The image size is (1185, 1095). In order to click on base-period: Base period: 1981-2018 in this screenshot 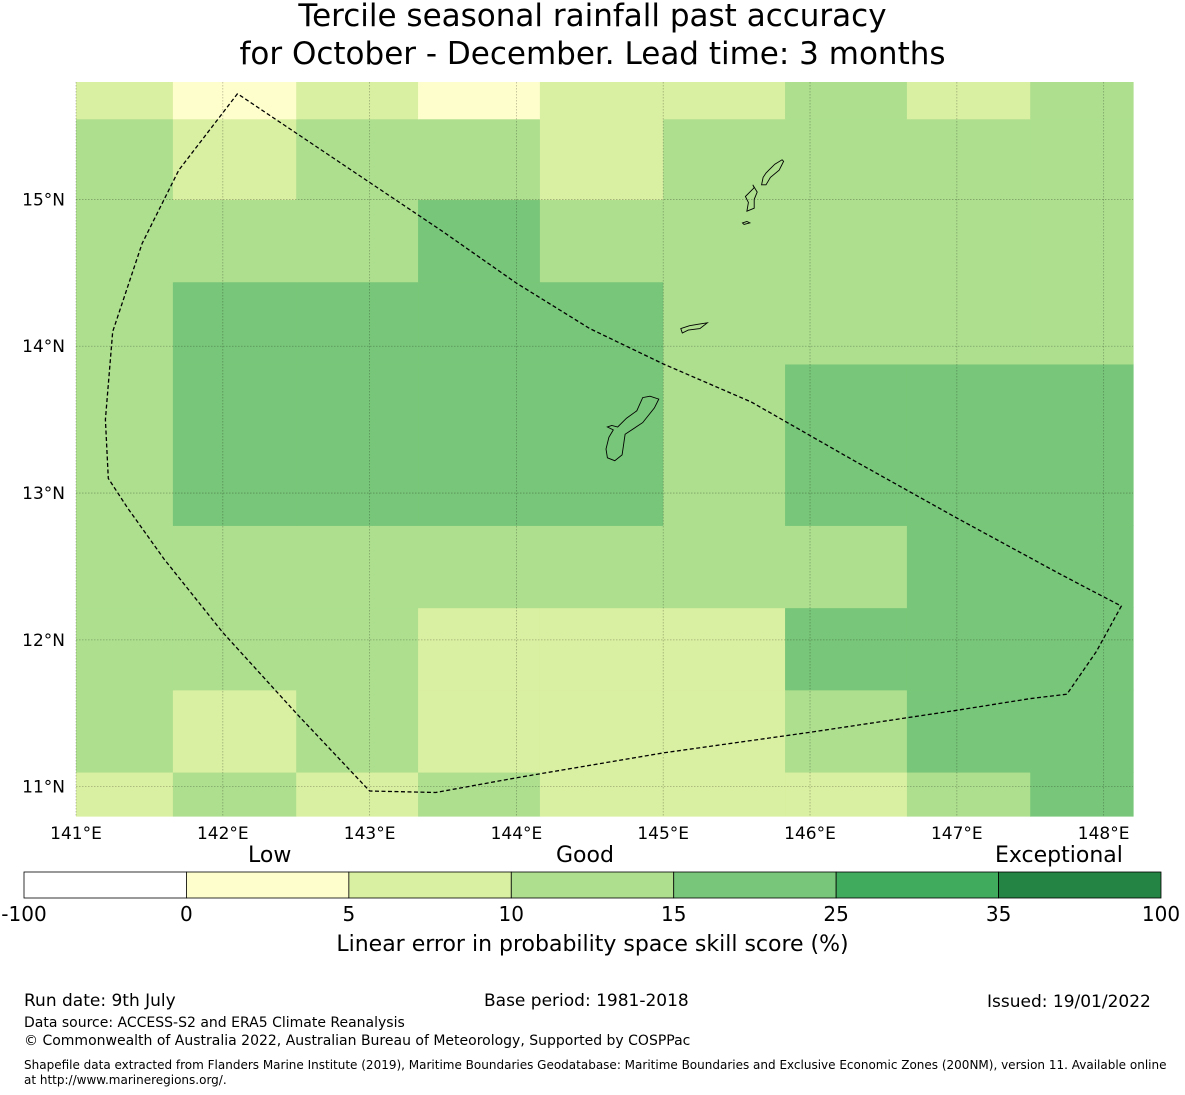, I will do `click(586, 1001)`.